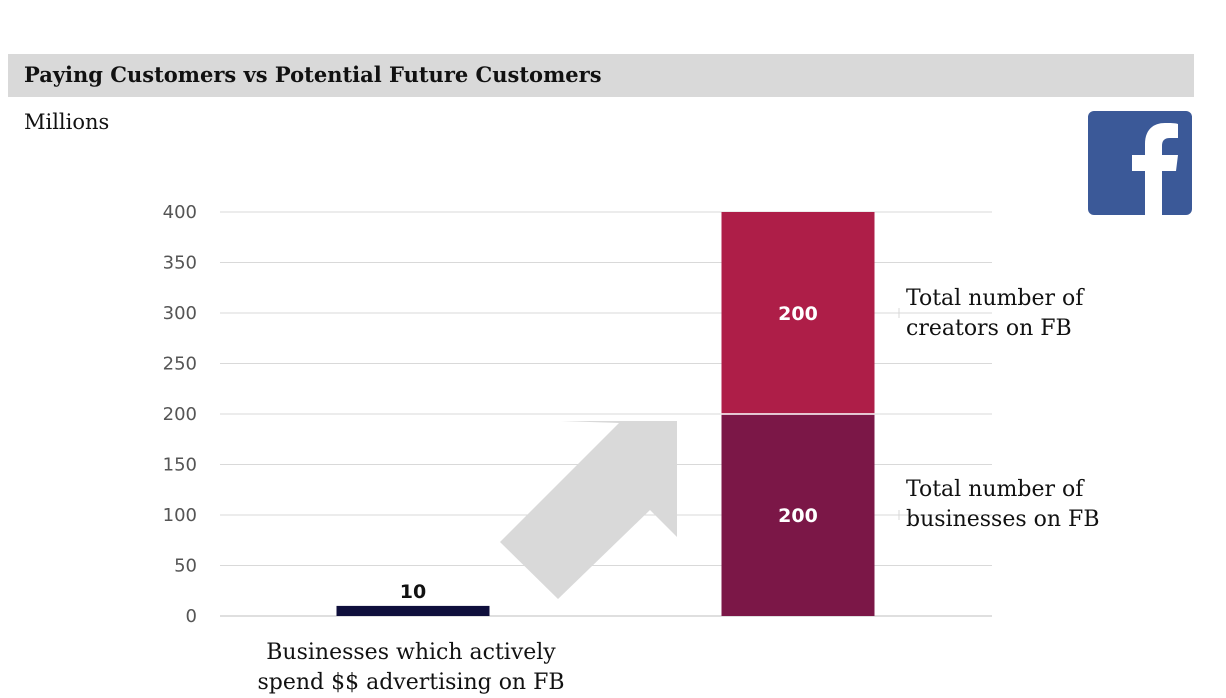 This screenshot has height=698, width=1226. What do you see at coordinates (413, 610) in the screenshot?
I see `paying-businesses-bar` at bounding box center [413, 610].